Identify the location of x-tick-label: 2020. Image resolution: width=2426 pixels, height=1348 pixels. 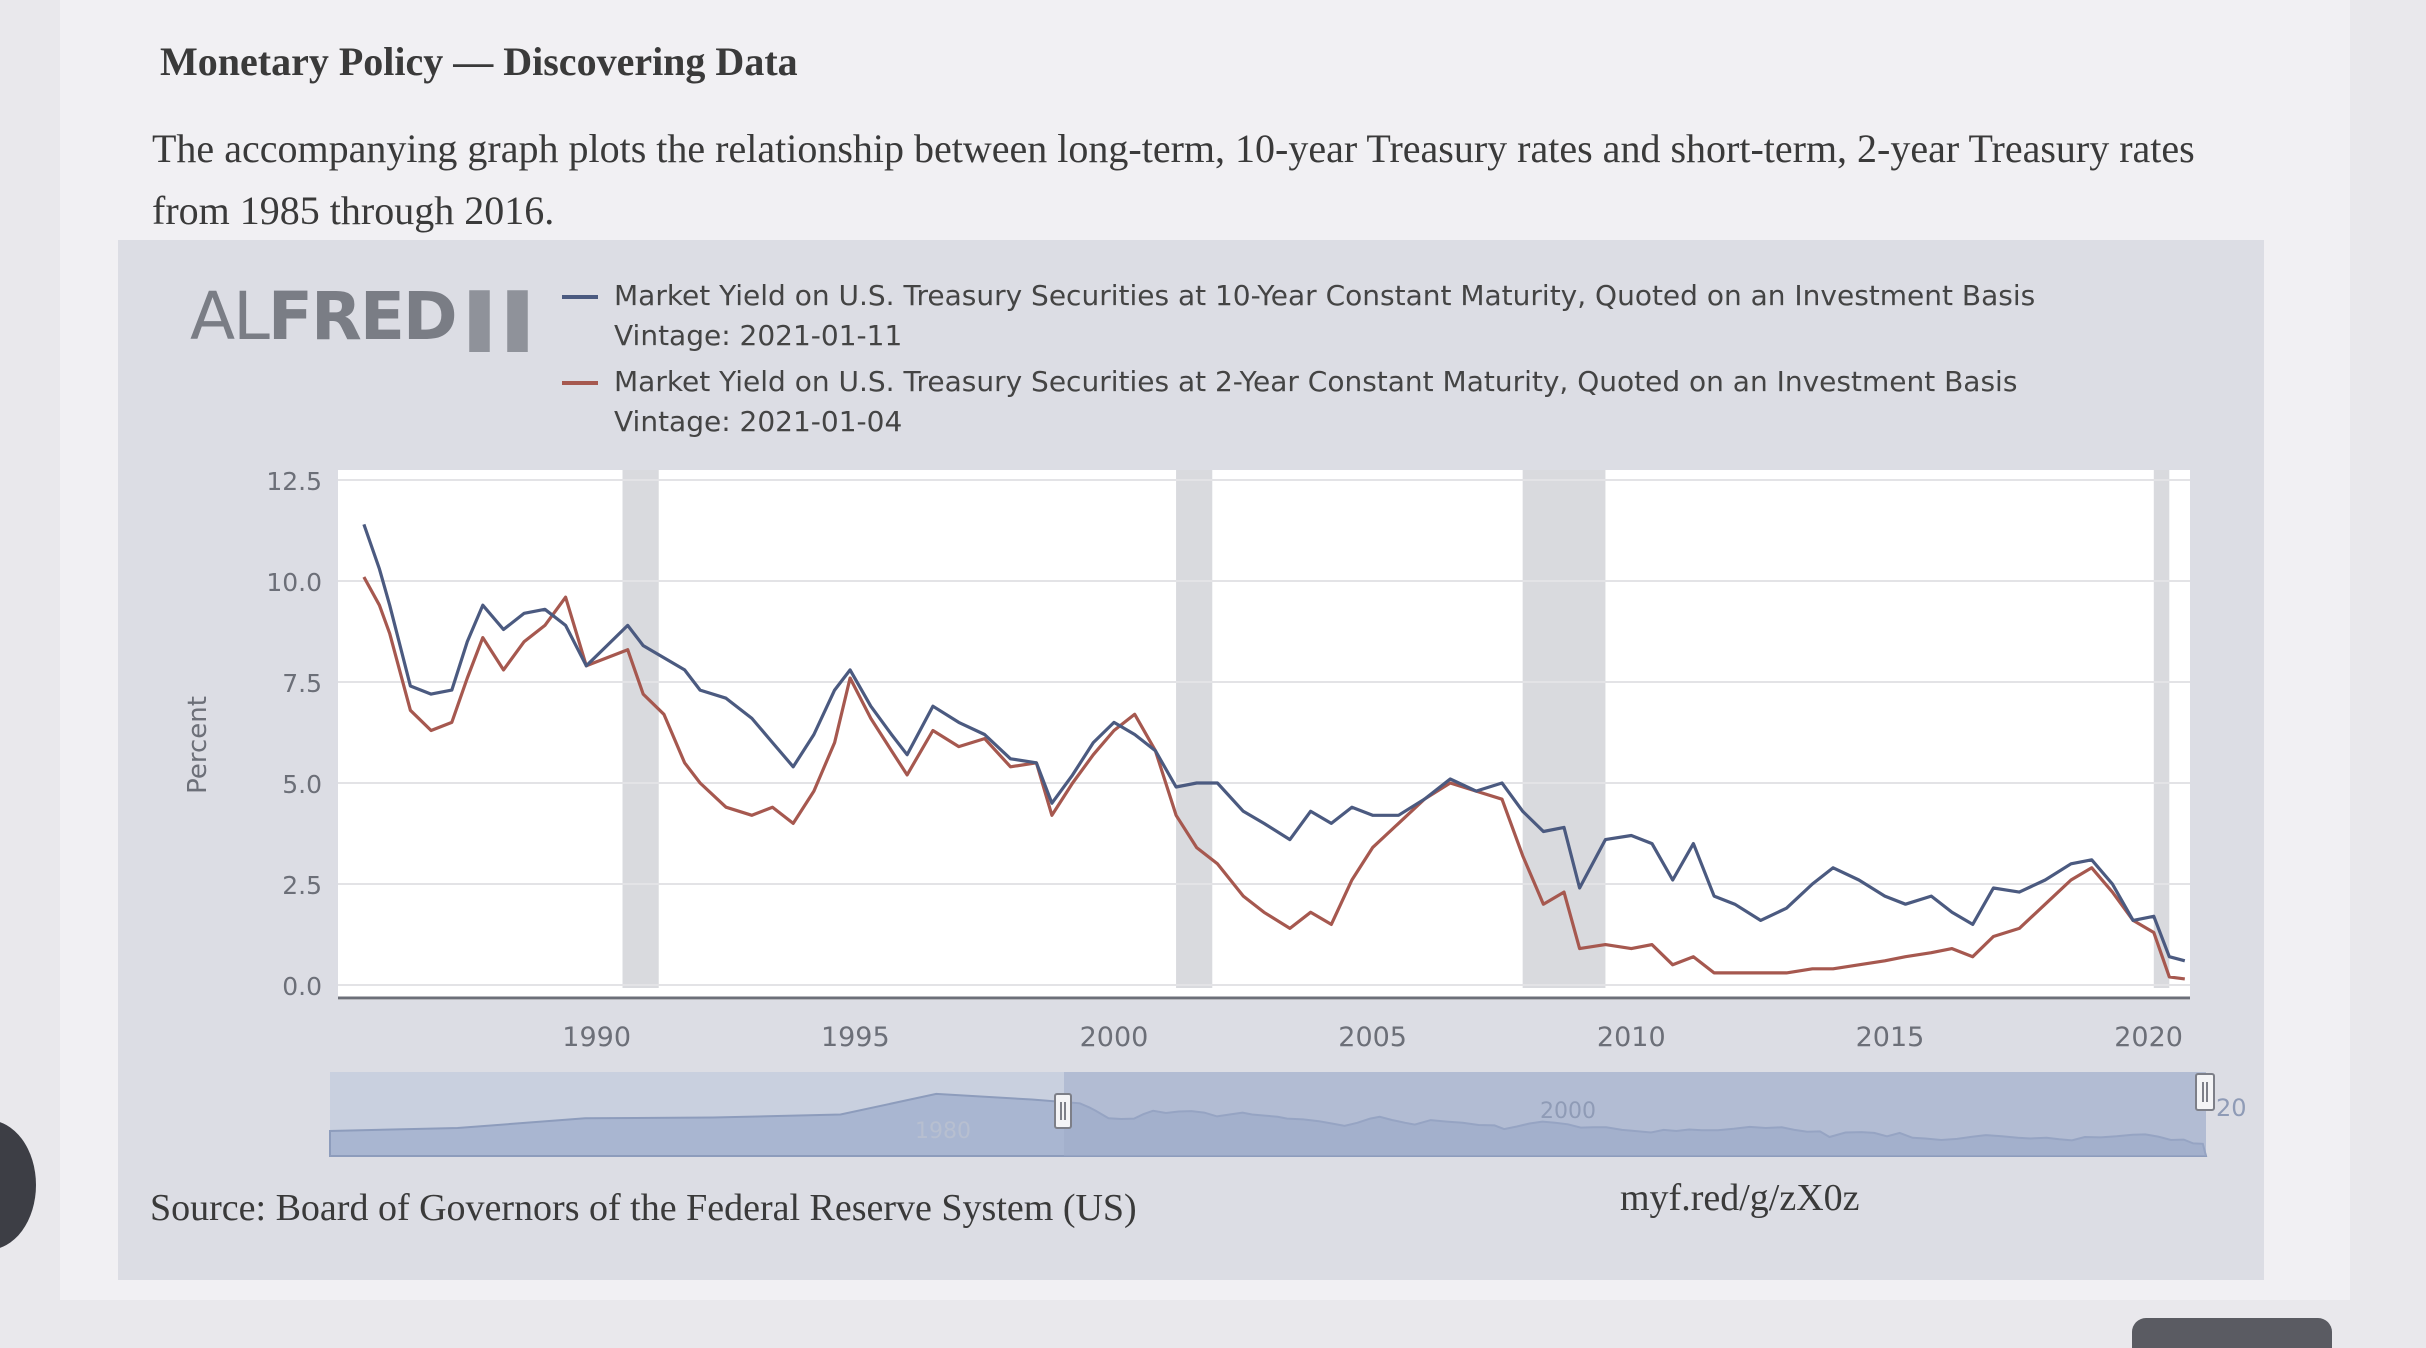
(2148, 1037).